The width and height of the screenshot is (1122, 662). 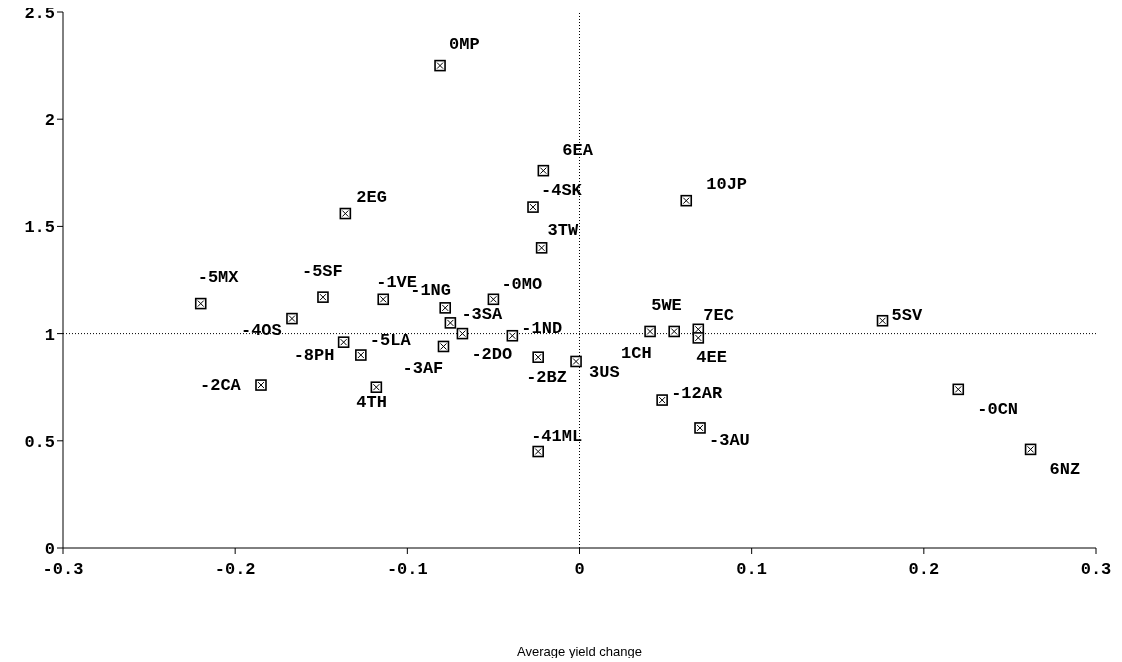 I want to click on annotation: -5LA, so click(x=390, y=340).